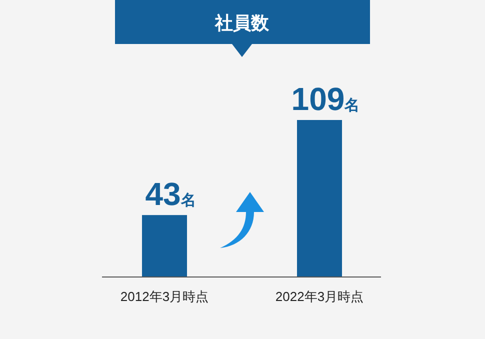  What do you see at coordinates (164, 296) in the screenshot?
I see `x-tick-label: 2012年3月時点` at bounding box center [164, 296].